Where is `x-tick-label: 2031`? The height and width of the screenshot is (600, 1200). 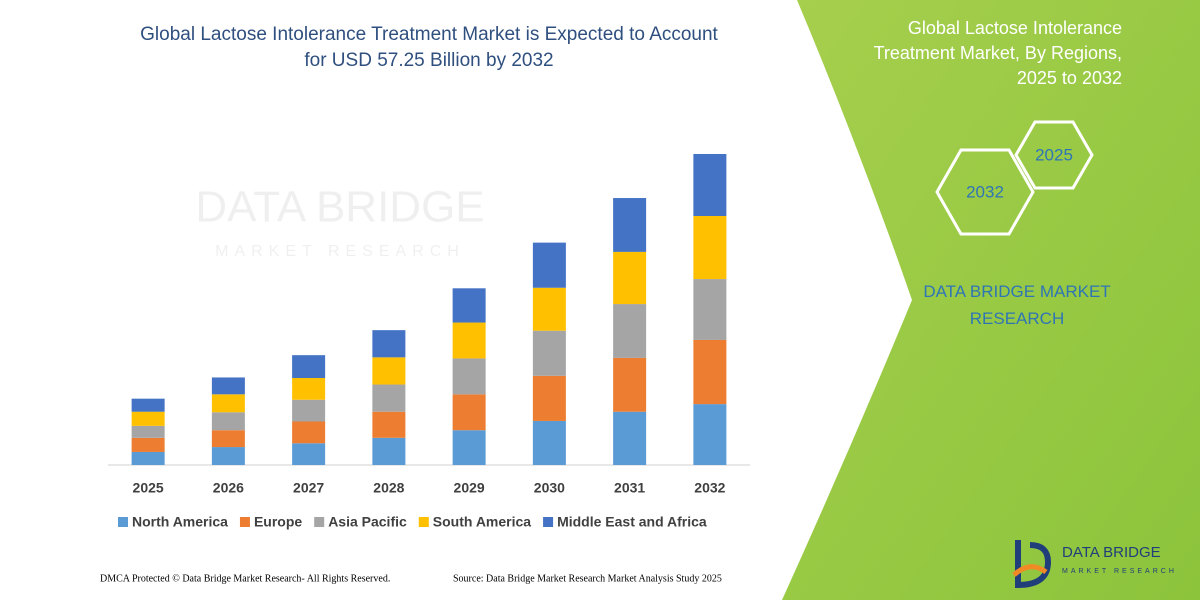
x-tick-label: 2031 is located at coordinates (629, 488).